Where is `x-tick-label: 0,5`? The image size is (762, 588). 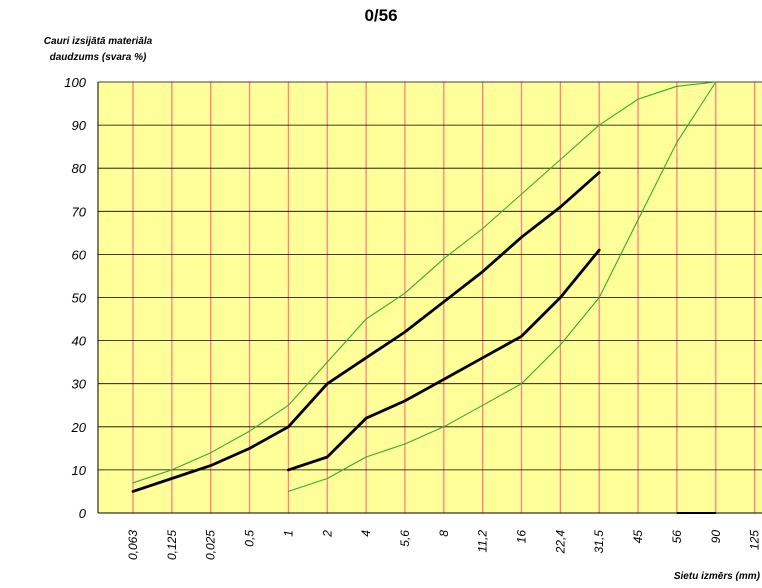
x-tick-label: 0,5 is located at coordinates (250, 538).